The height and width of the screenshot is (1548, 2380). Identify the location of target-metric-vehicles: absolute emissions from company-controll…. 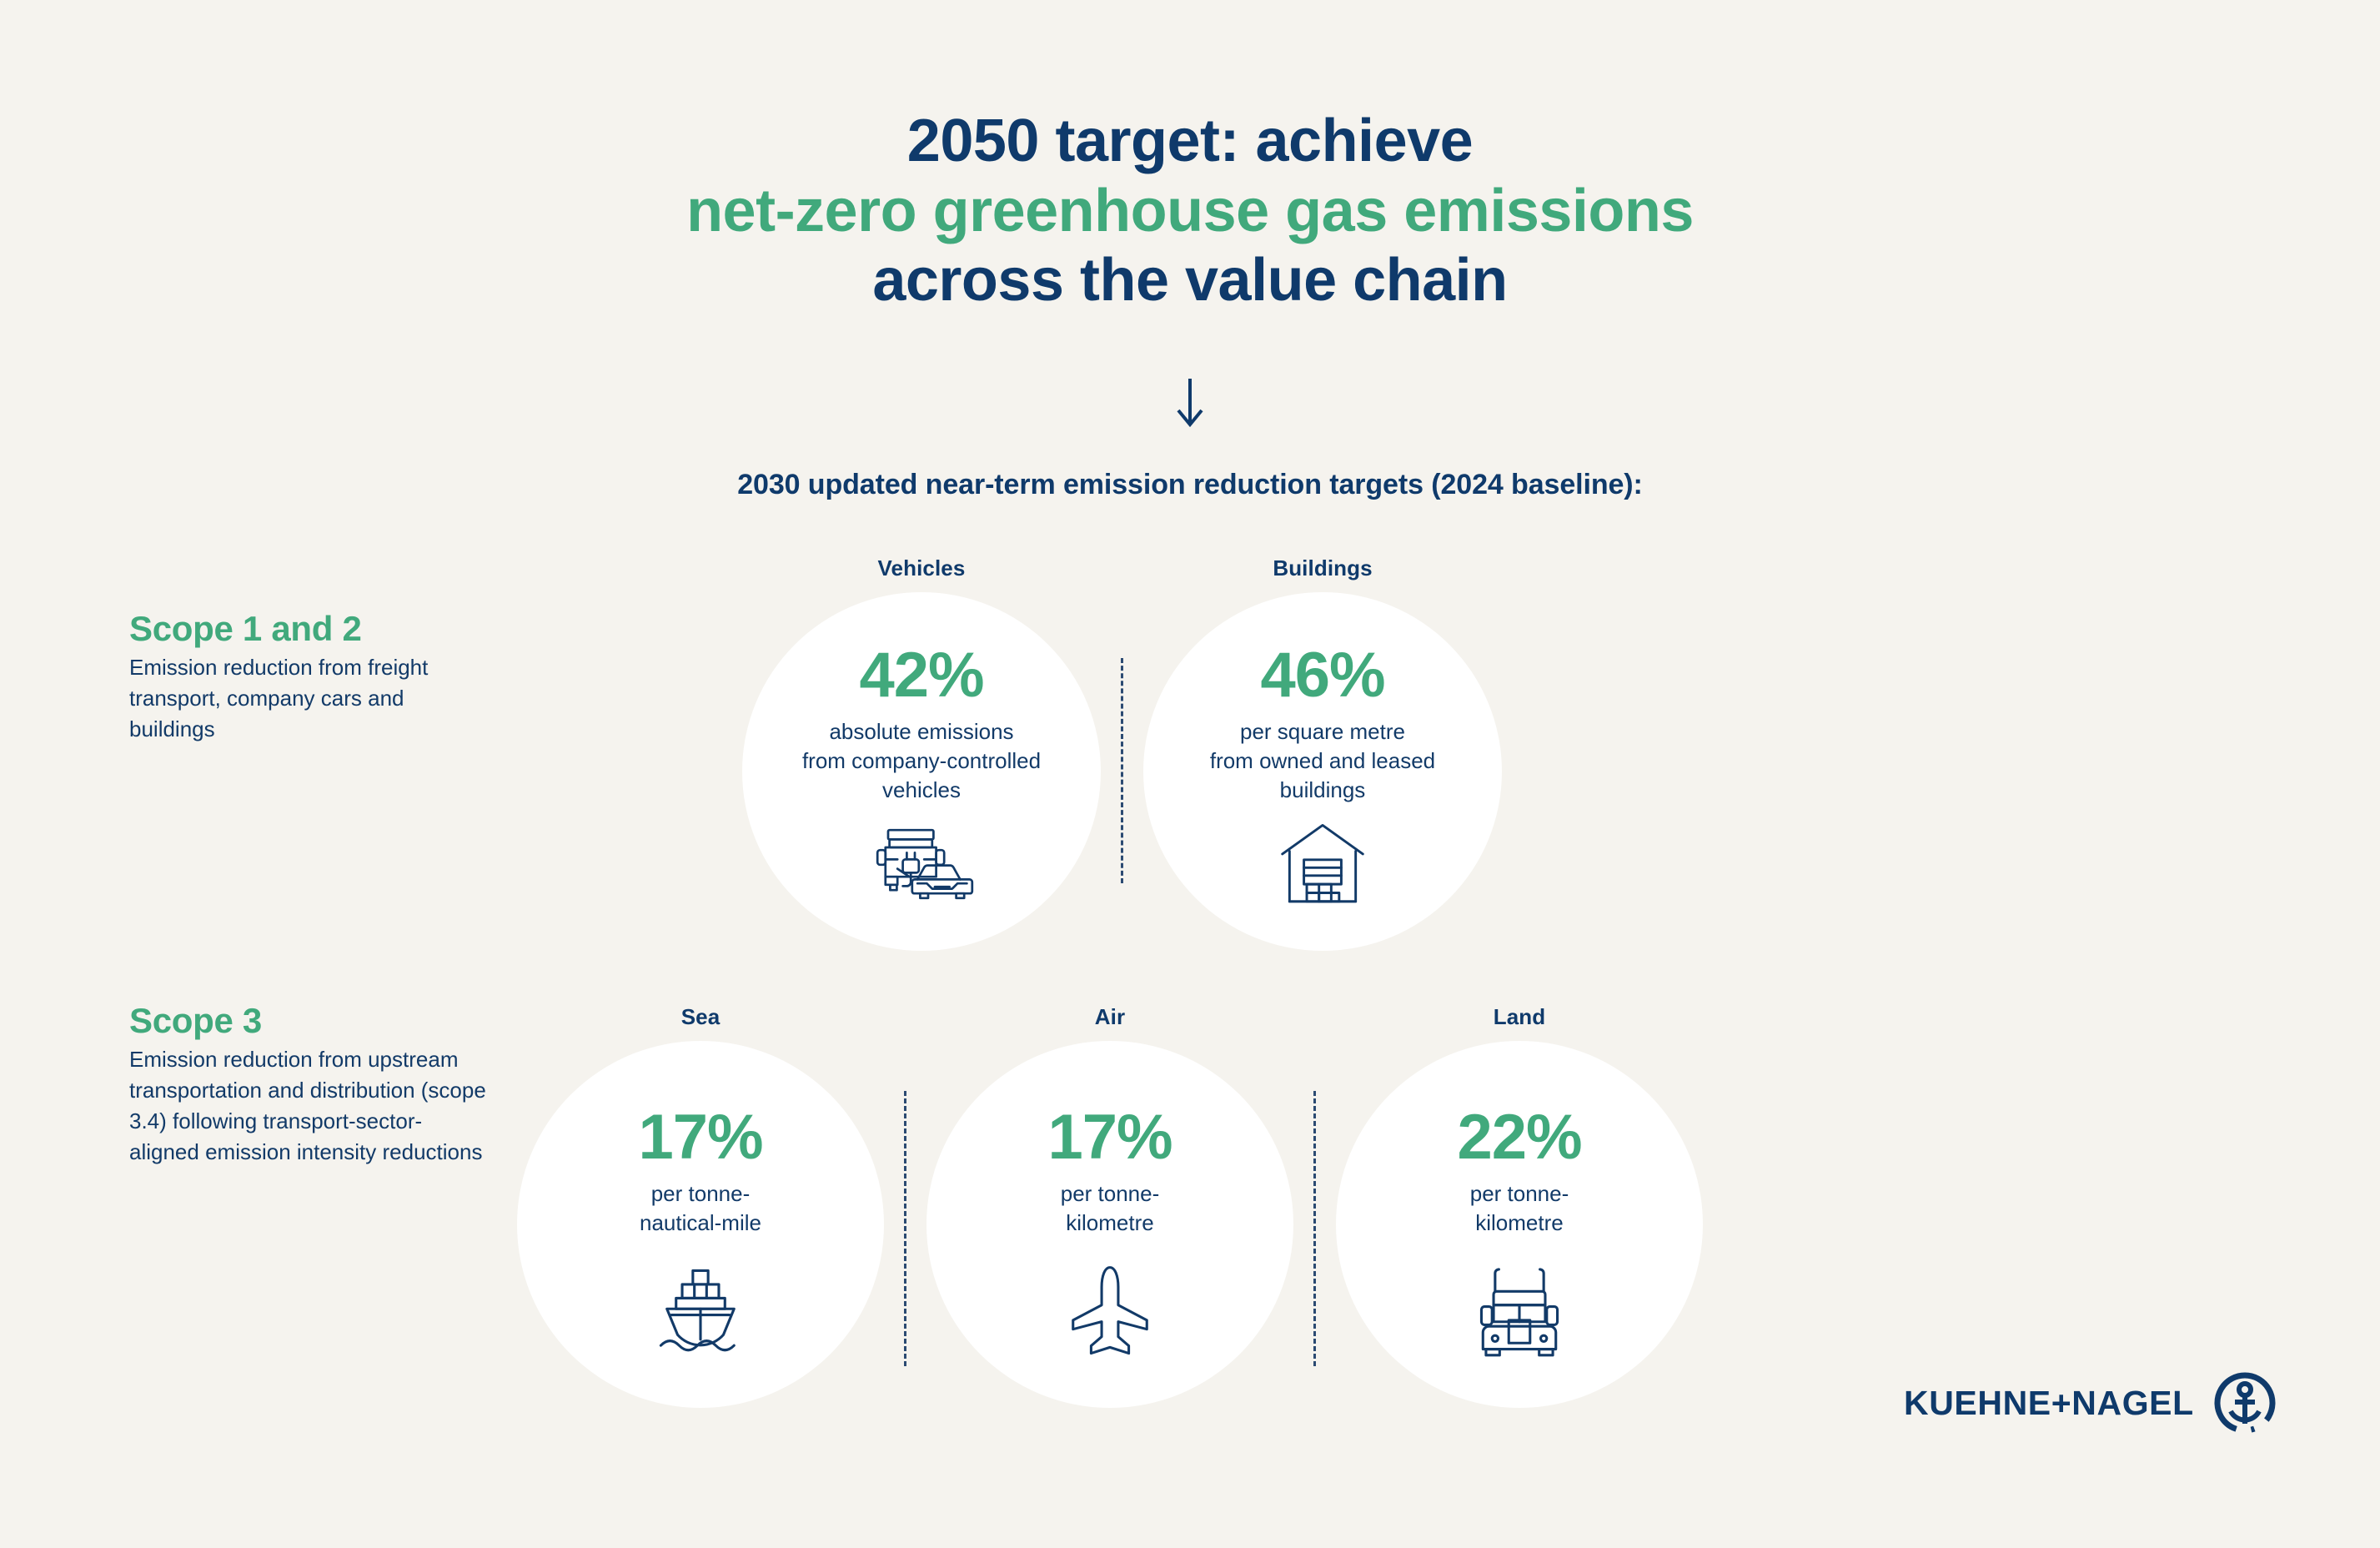
(922, 760).